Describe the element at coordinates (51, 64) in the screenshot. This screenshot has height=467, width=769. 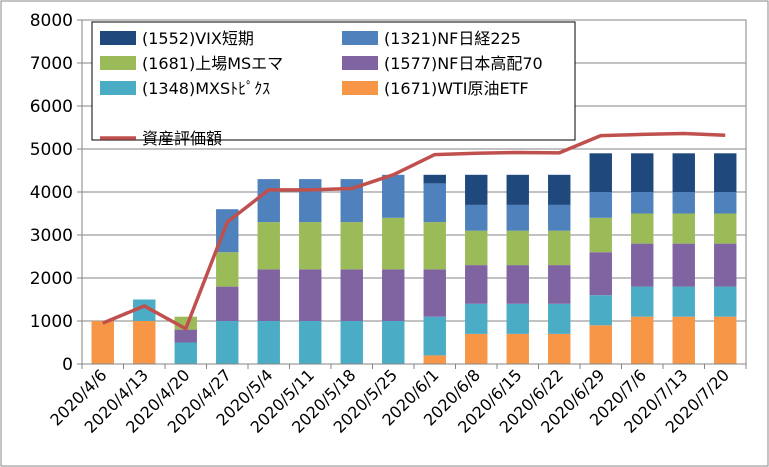
I see `y-tick-label: 7000` at that location.